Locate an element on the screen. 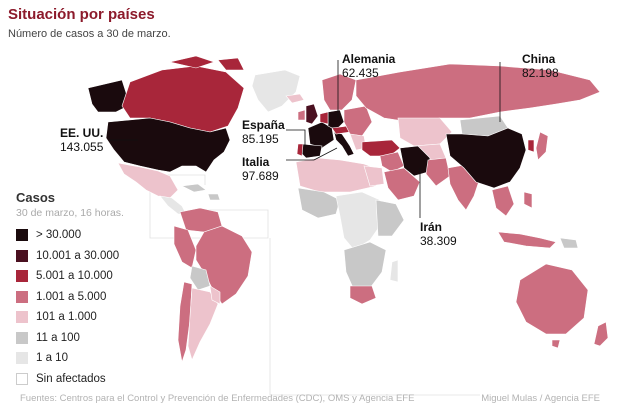  legend-item: 101 a 1.000 is located at coordinates (70, 317).